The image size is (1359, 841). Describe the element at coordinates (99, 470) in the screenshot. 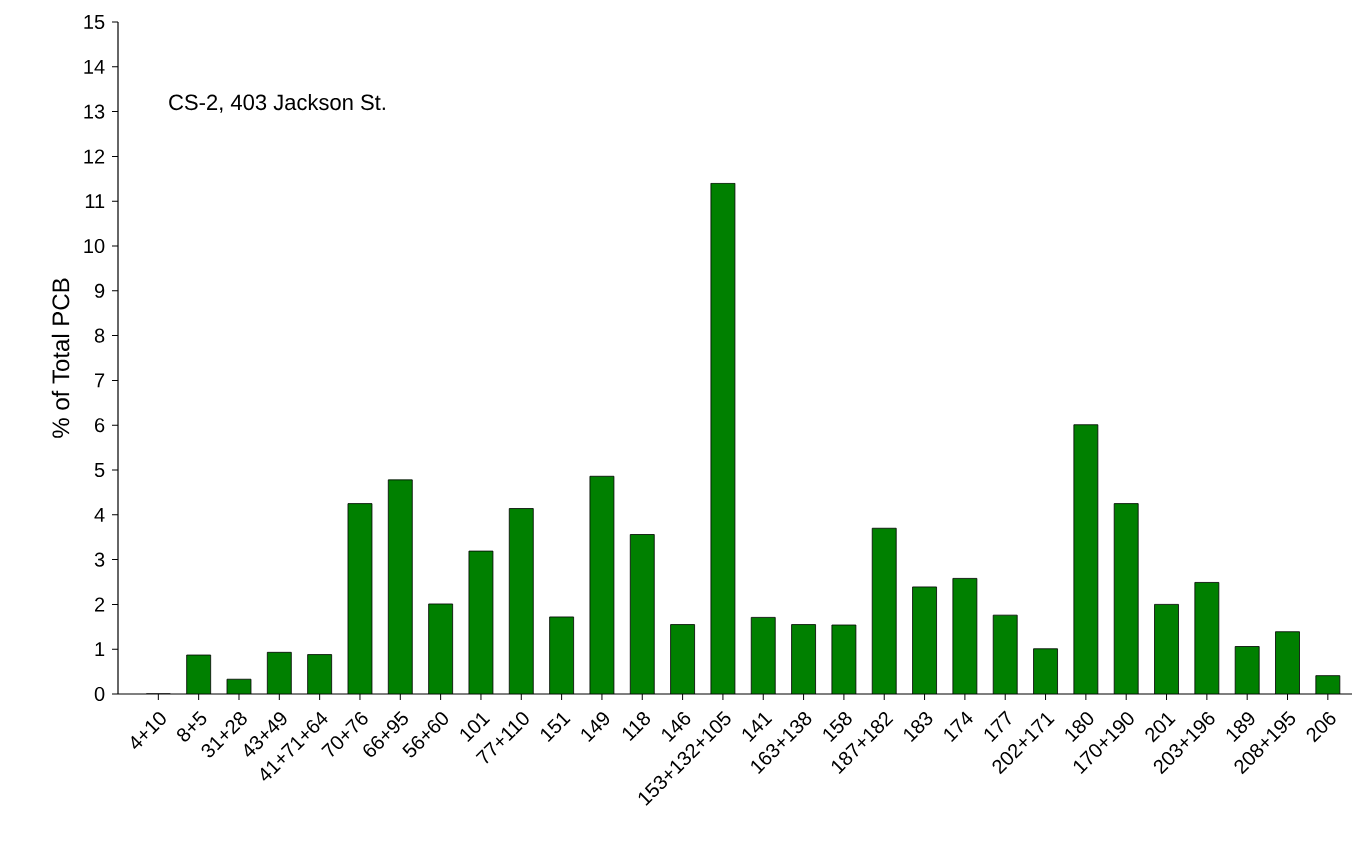

I see `y-tick-label: 5` at that location.